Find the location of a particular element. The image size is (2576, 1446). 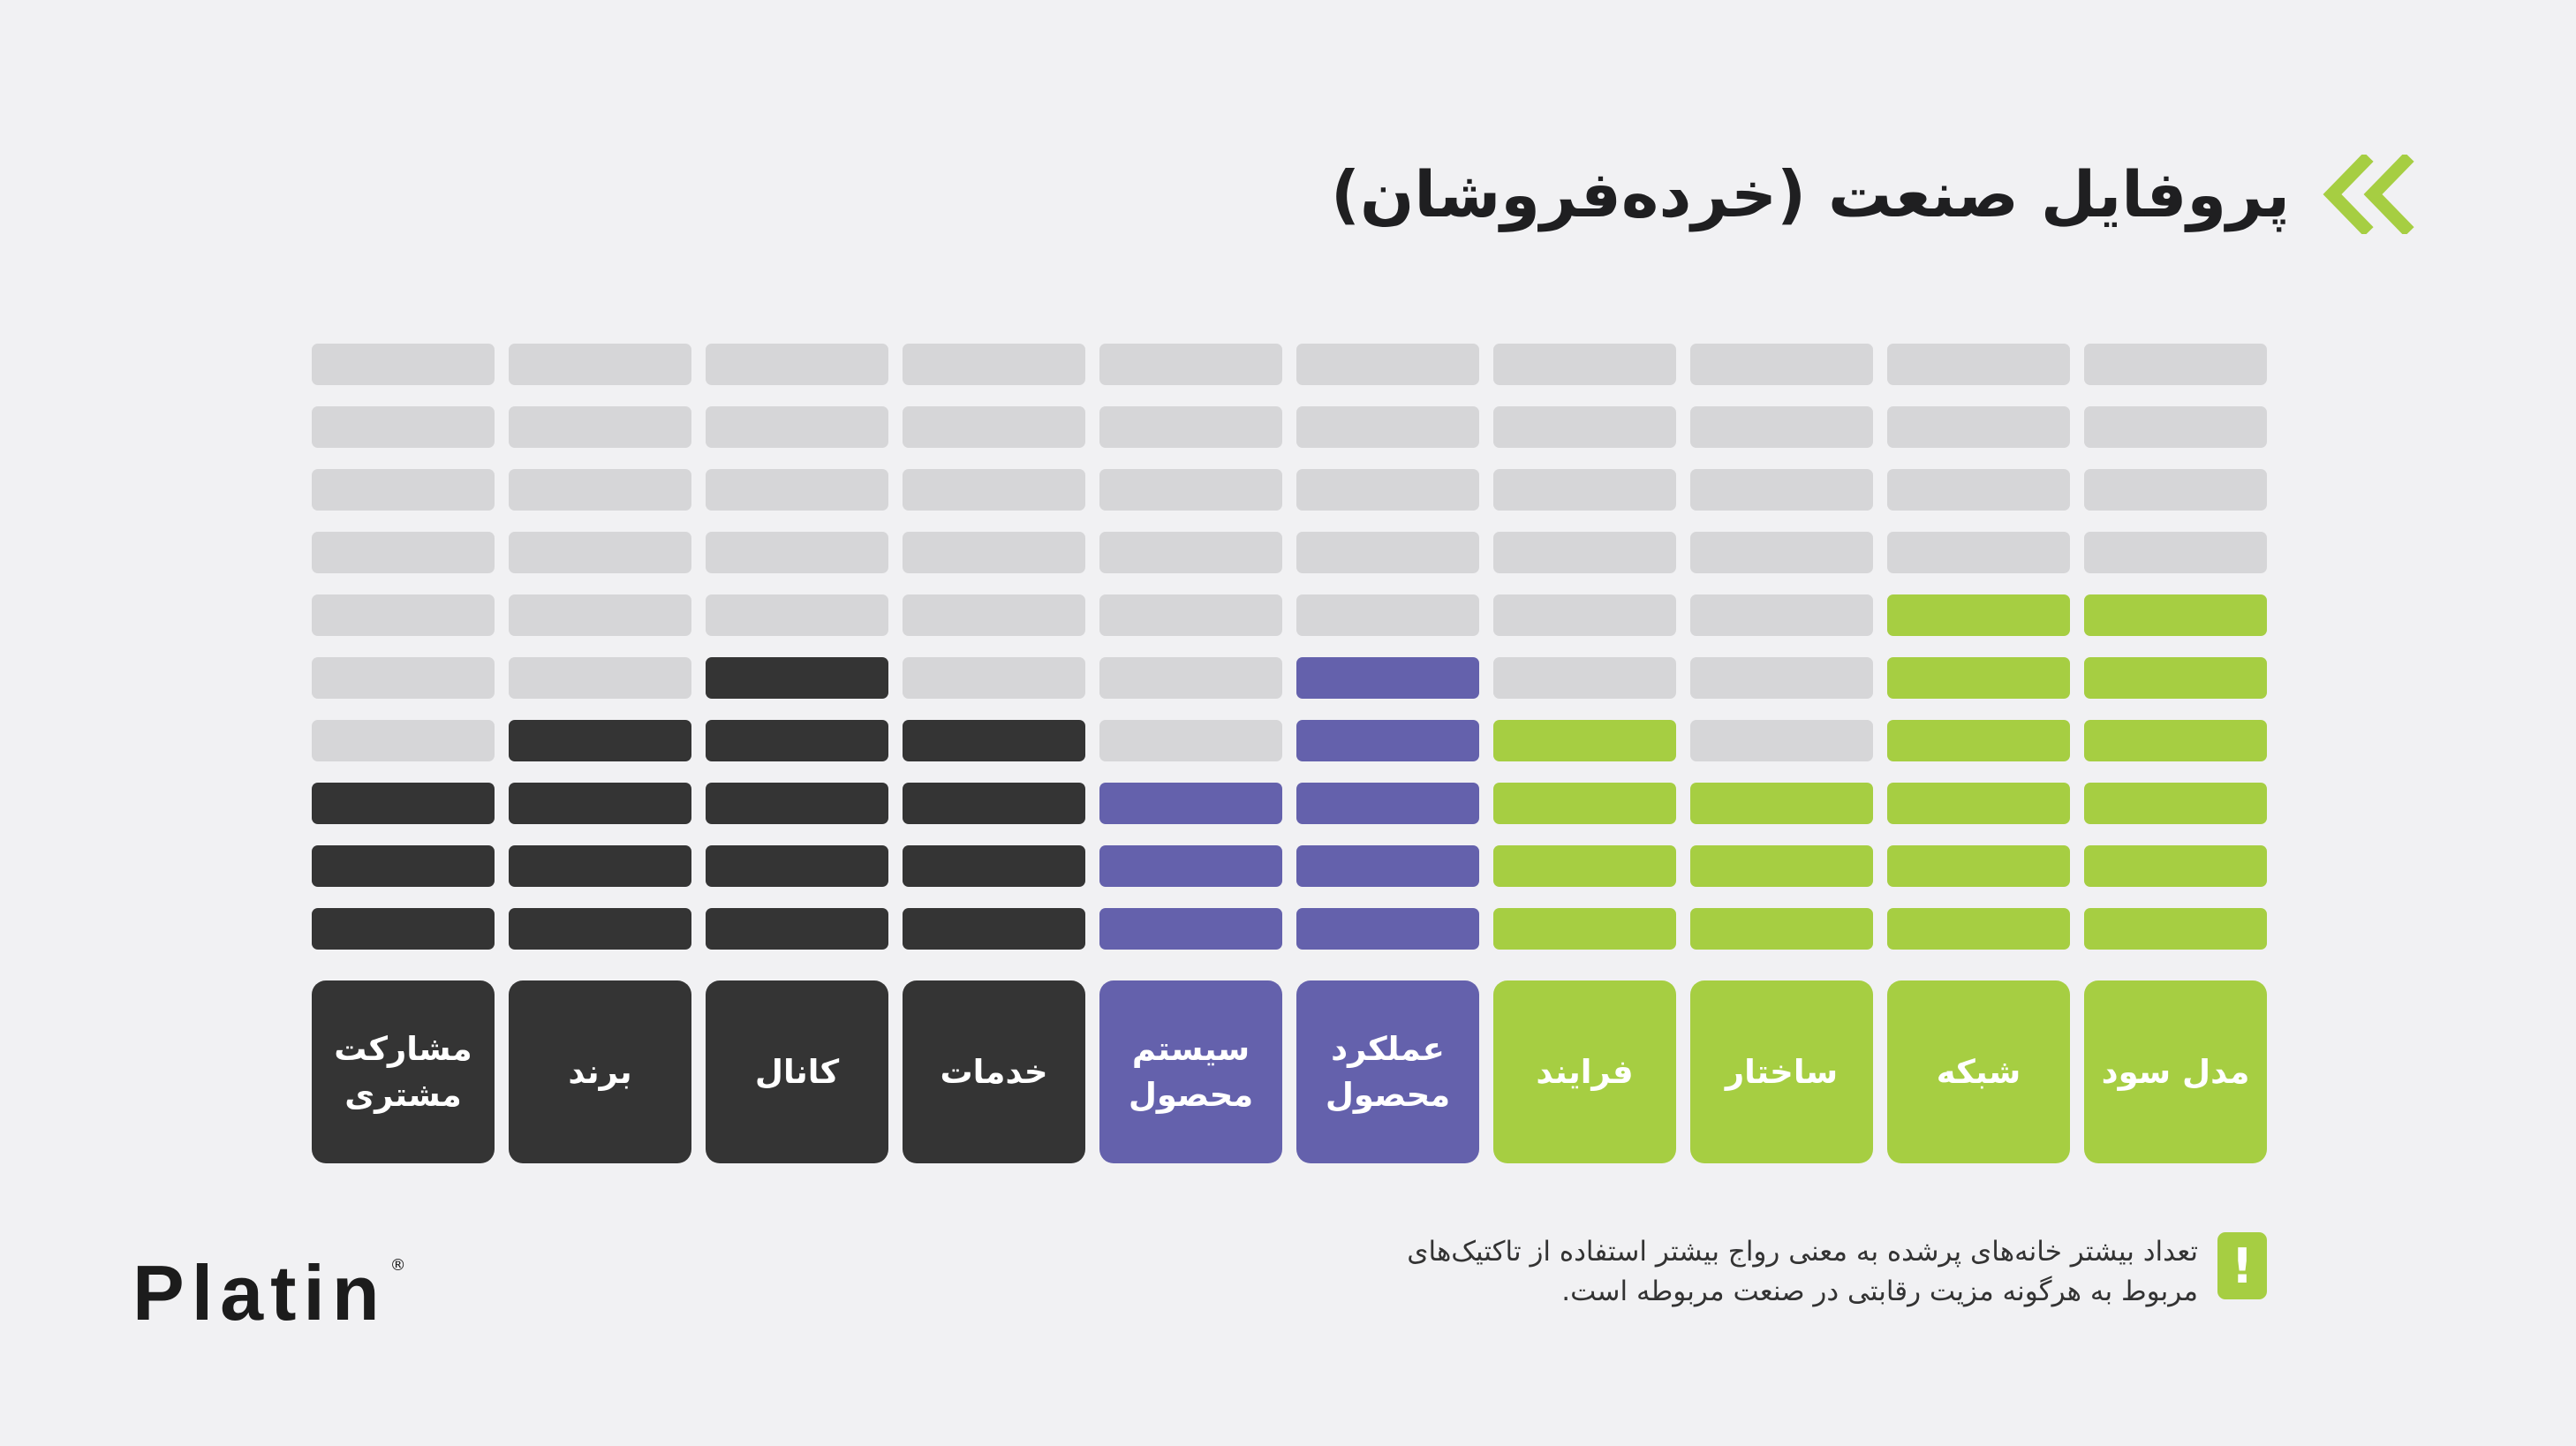

category-label: کانال is located at coordinates (797, 1071).